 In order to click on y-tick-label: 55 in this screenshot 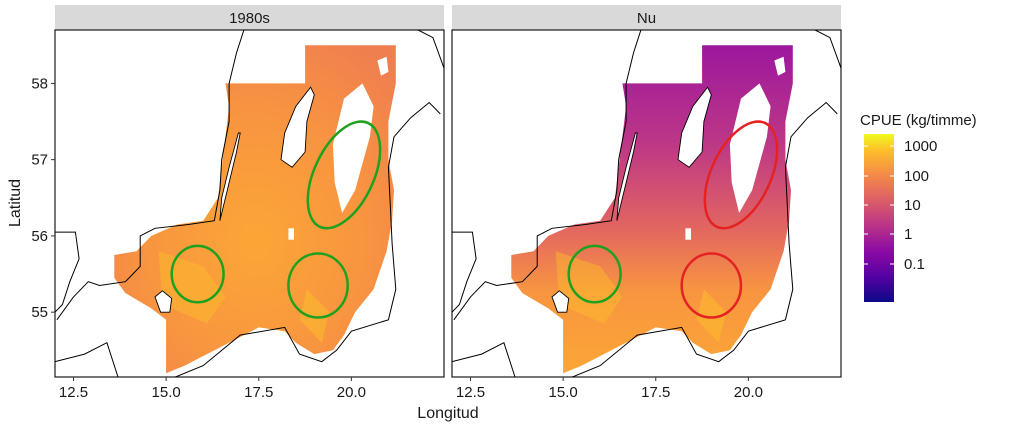, I will do `click(39, 312)`.